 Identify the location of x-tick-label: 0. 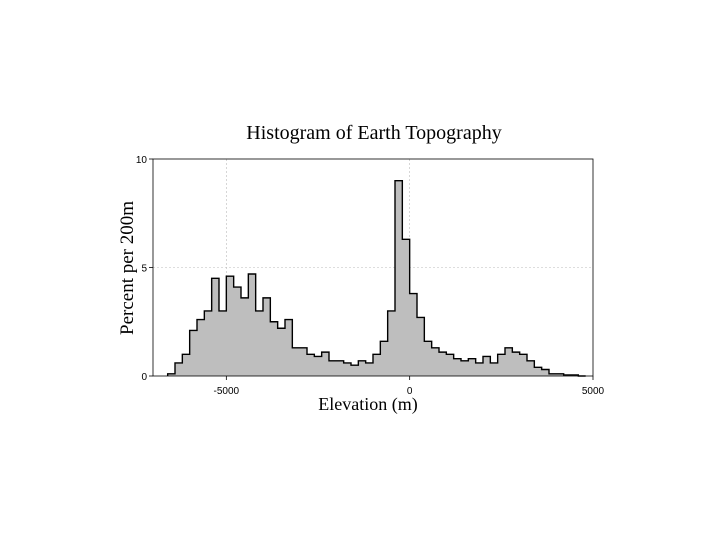
(410, 391).